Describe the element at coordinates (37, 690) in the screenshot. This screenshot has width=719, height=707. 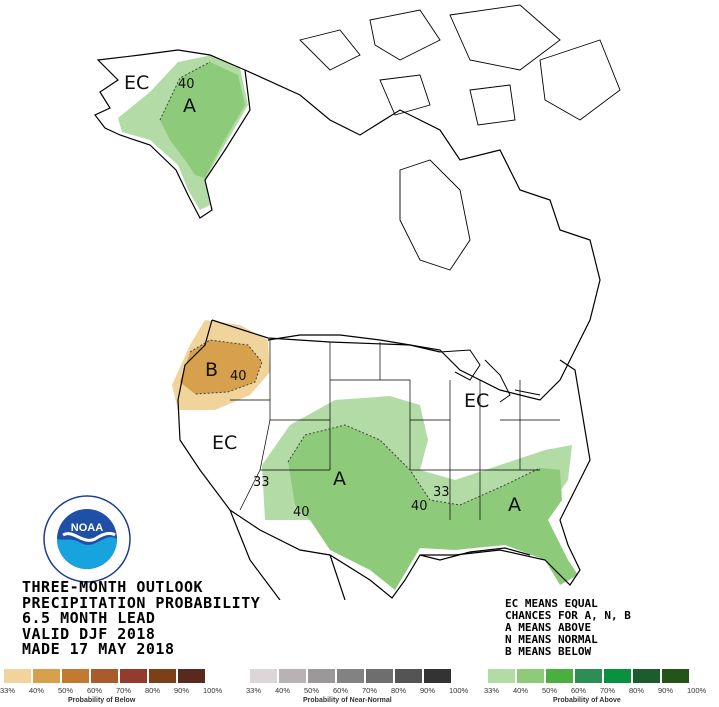
I see `below-tick-label: 40%` at that location.